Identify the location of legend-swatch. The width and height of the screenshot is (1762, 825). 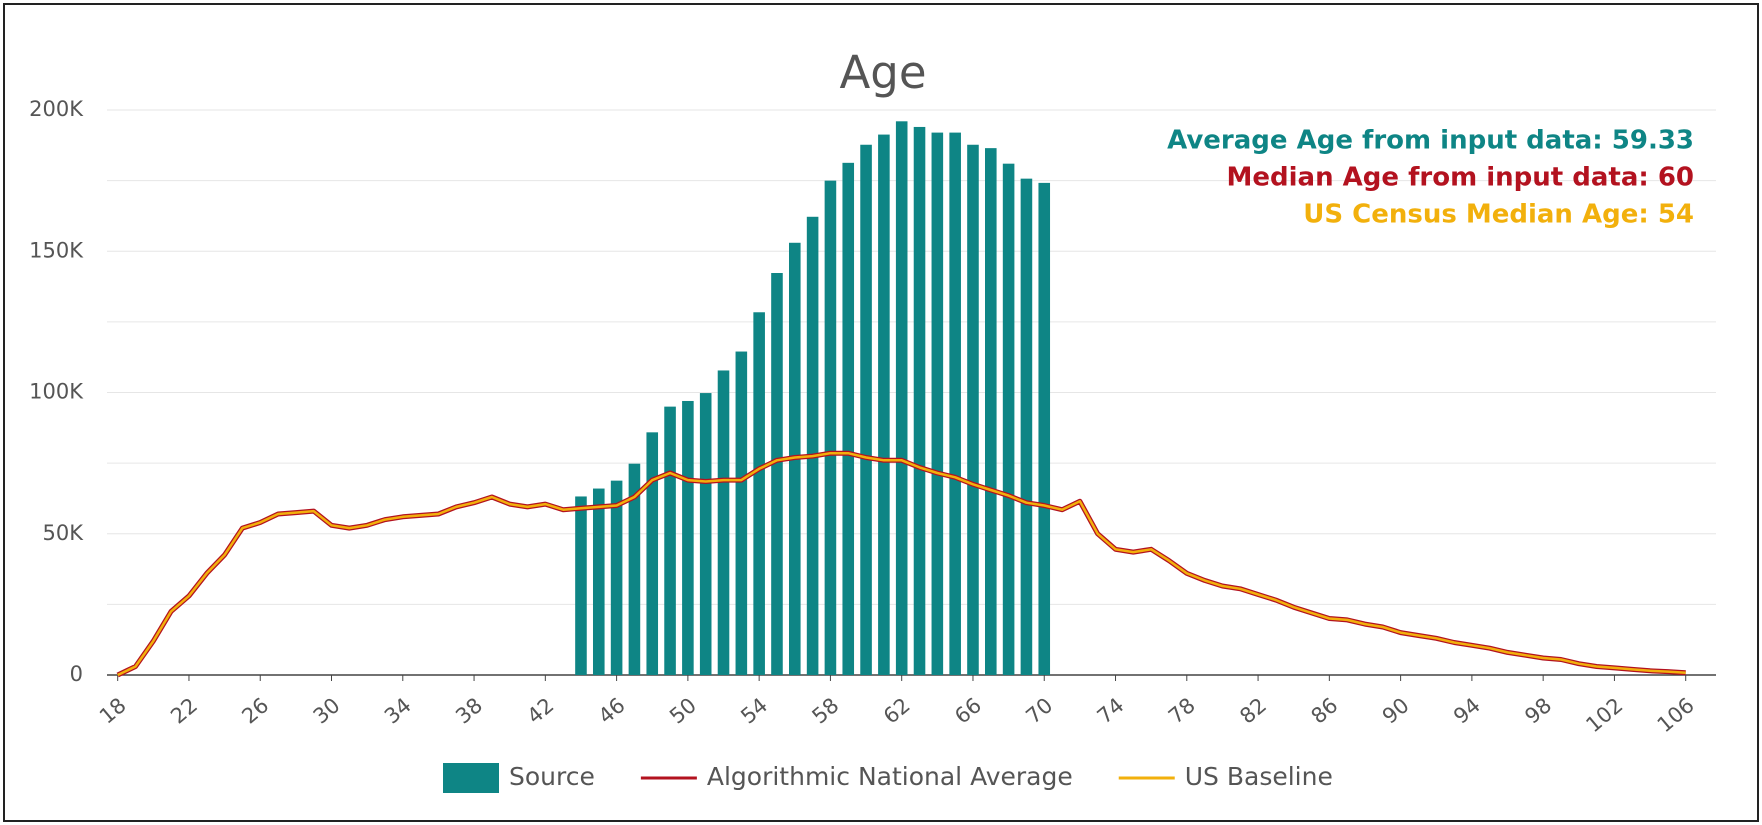
(471, 778).